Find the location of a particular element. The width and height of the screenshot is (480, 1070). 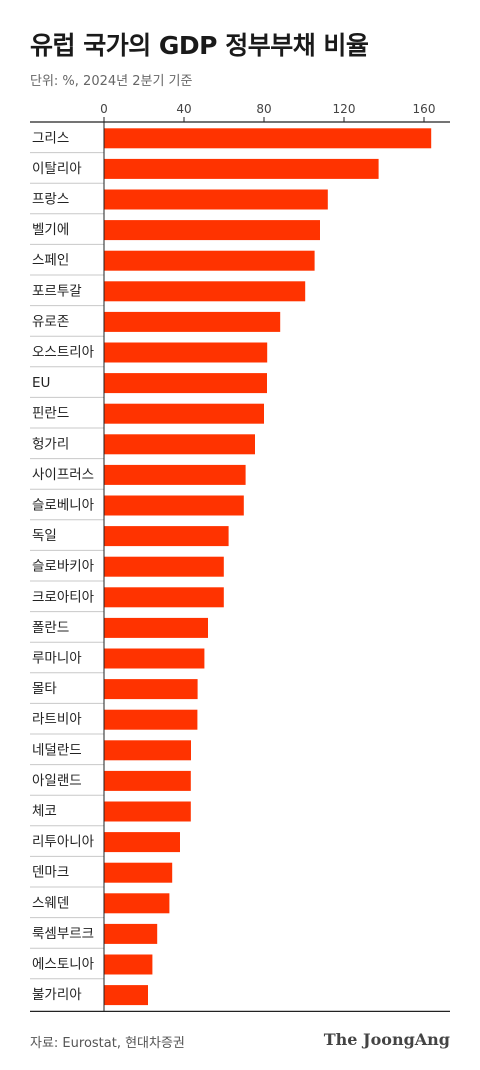

category-label: 독일 is located at coordinates (44, 536).